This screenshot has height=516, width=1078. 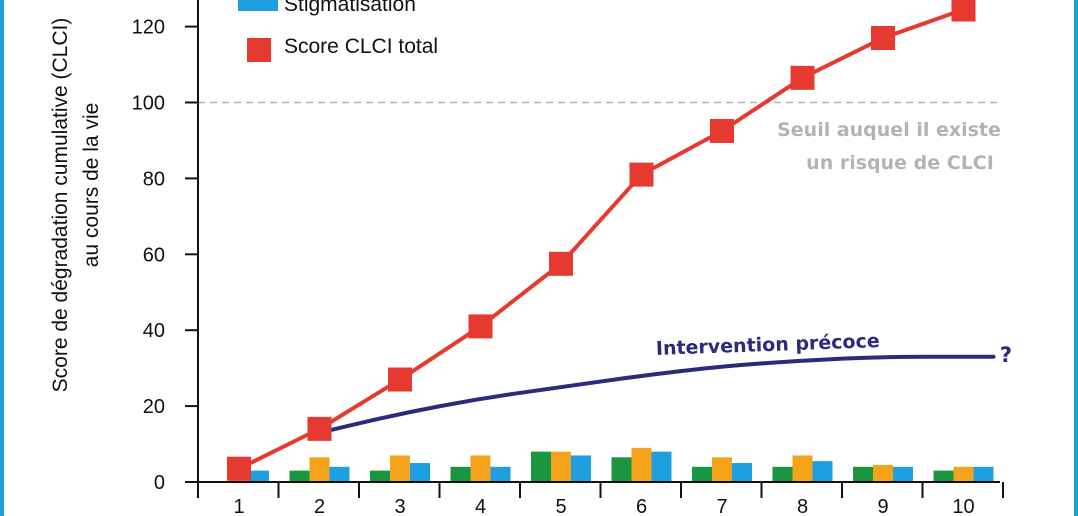 What do you see at coordinates (560, 506) in the screenshot?
I see `x-tick-label-5: 5` at bounding box center [560, 506].